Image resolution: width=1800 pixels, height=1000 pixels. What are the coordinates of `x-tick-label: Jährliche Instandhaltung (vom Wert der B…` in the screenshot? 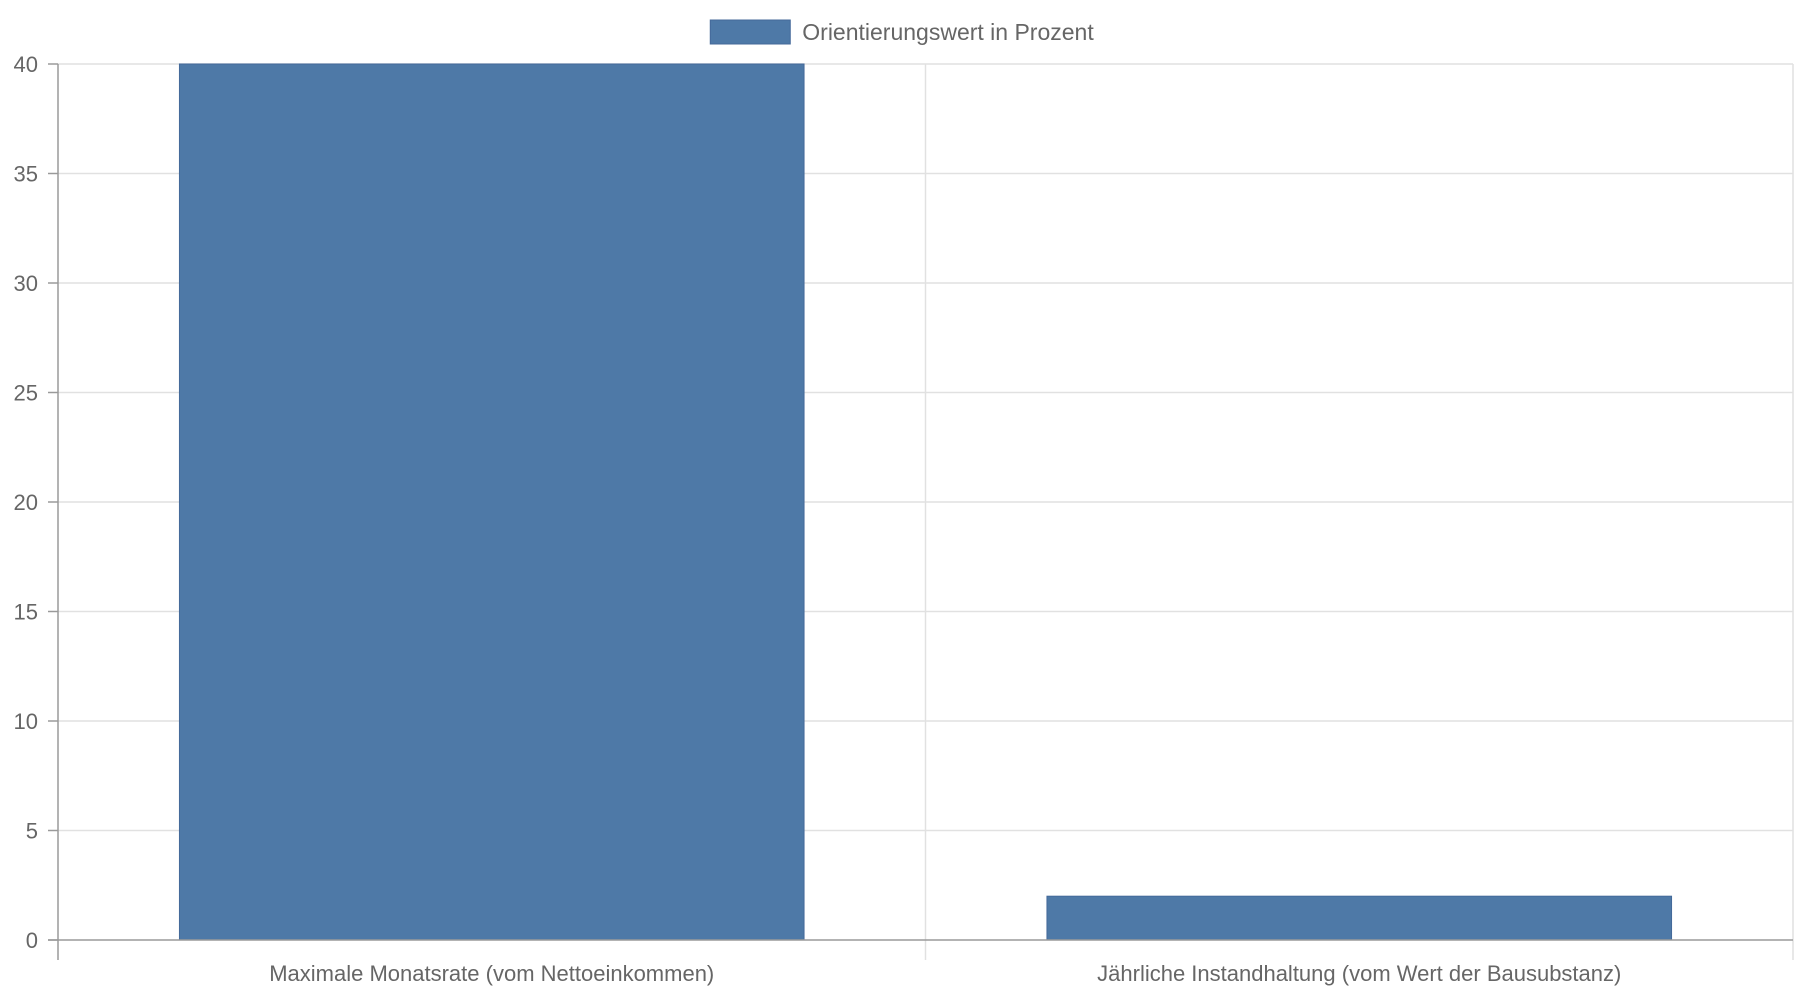 It's located at (1359, 973).